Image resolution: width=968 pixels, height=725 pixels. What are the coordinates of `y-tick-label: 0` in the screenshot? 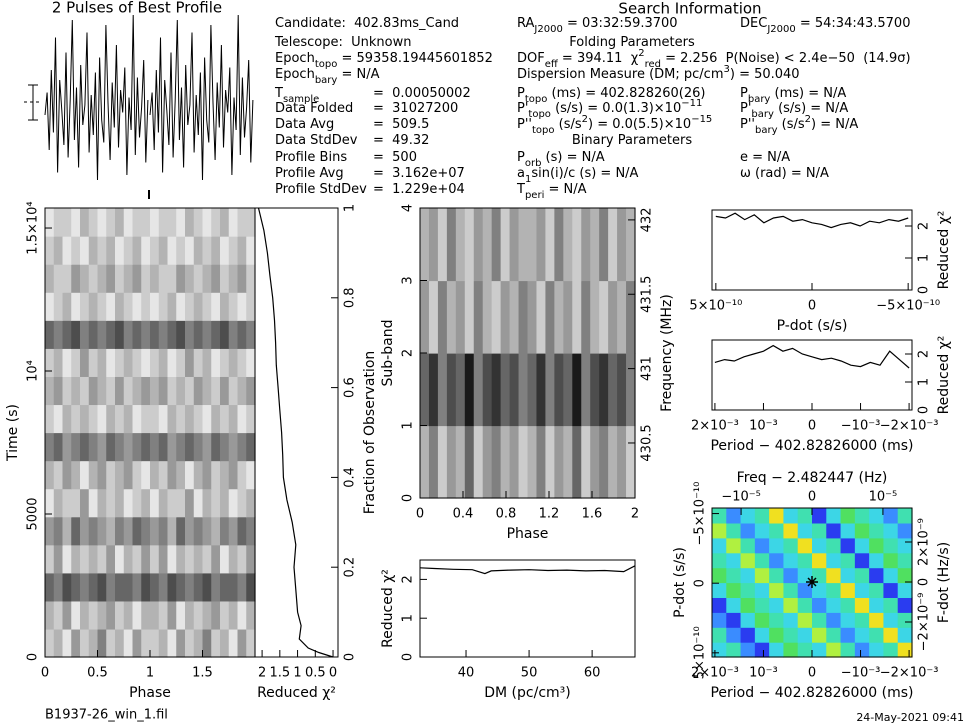 It's located at (700, 583).